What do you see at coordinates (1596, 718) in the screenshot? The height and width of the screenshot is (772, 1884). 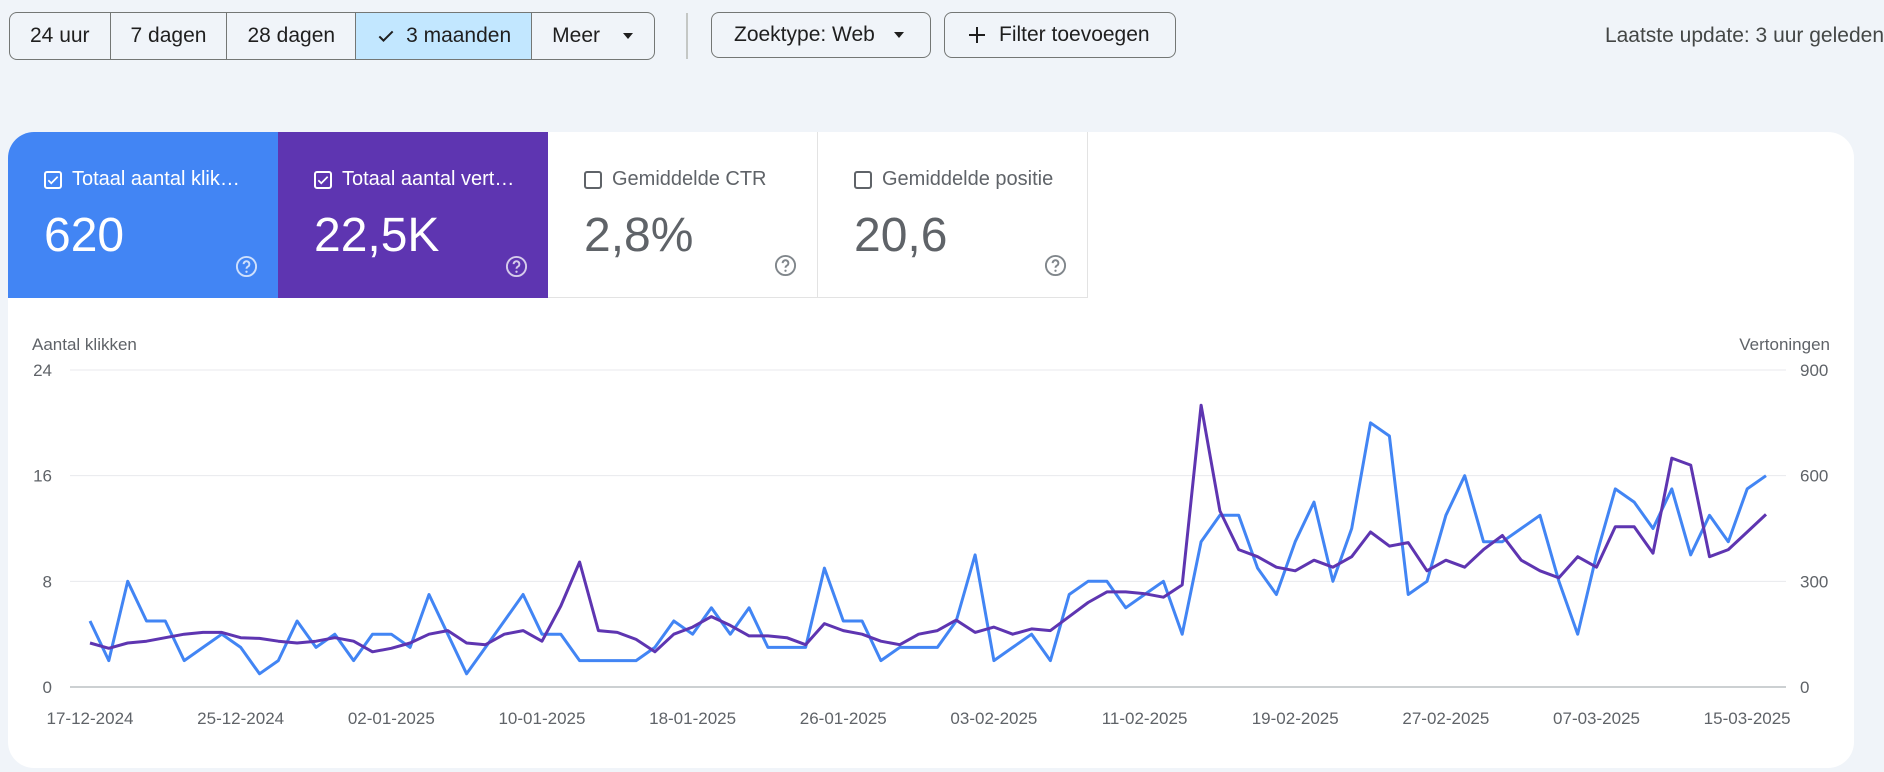 I see `x-tick-label: 07-03-2025` at bounding box center [1596, 718].